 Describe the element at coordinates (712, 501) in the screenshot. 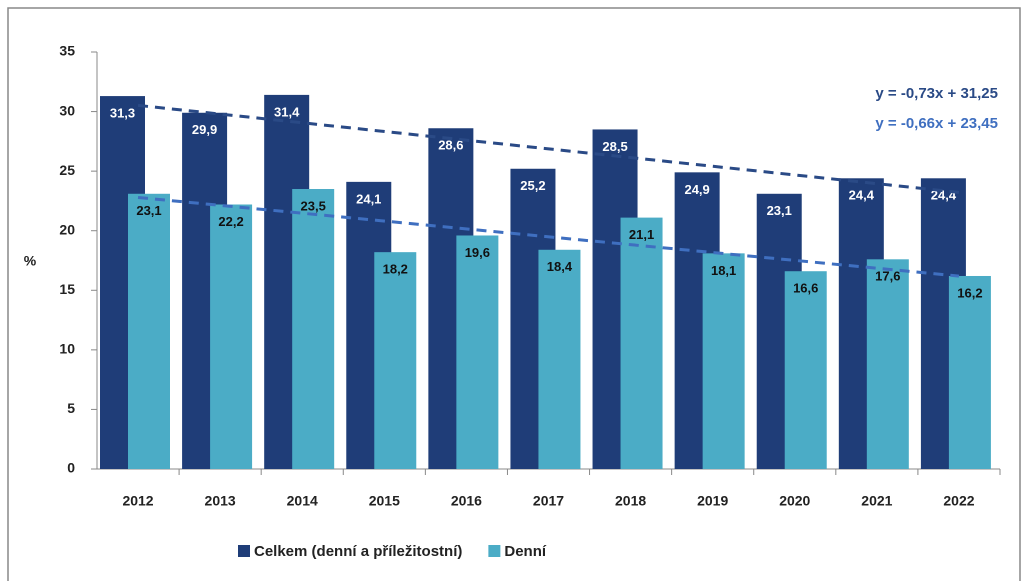

I see `x-tick-label: 2019` at that location.